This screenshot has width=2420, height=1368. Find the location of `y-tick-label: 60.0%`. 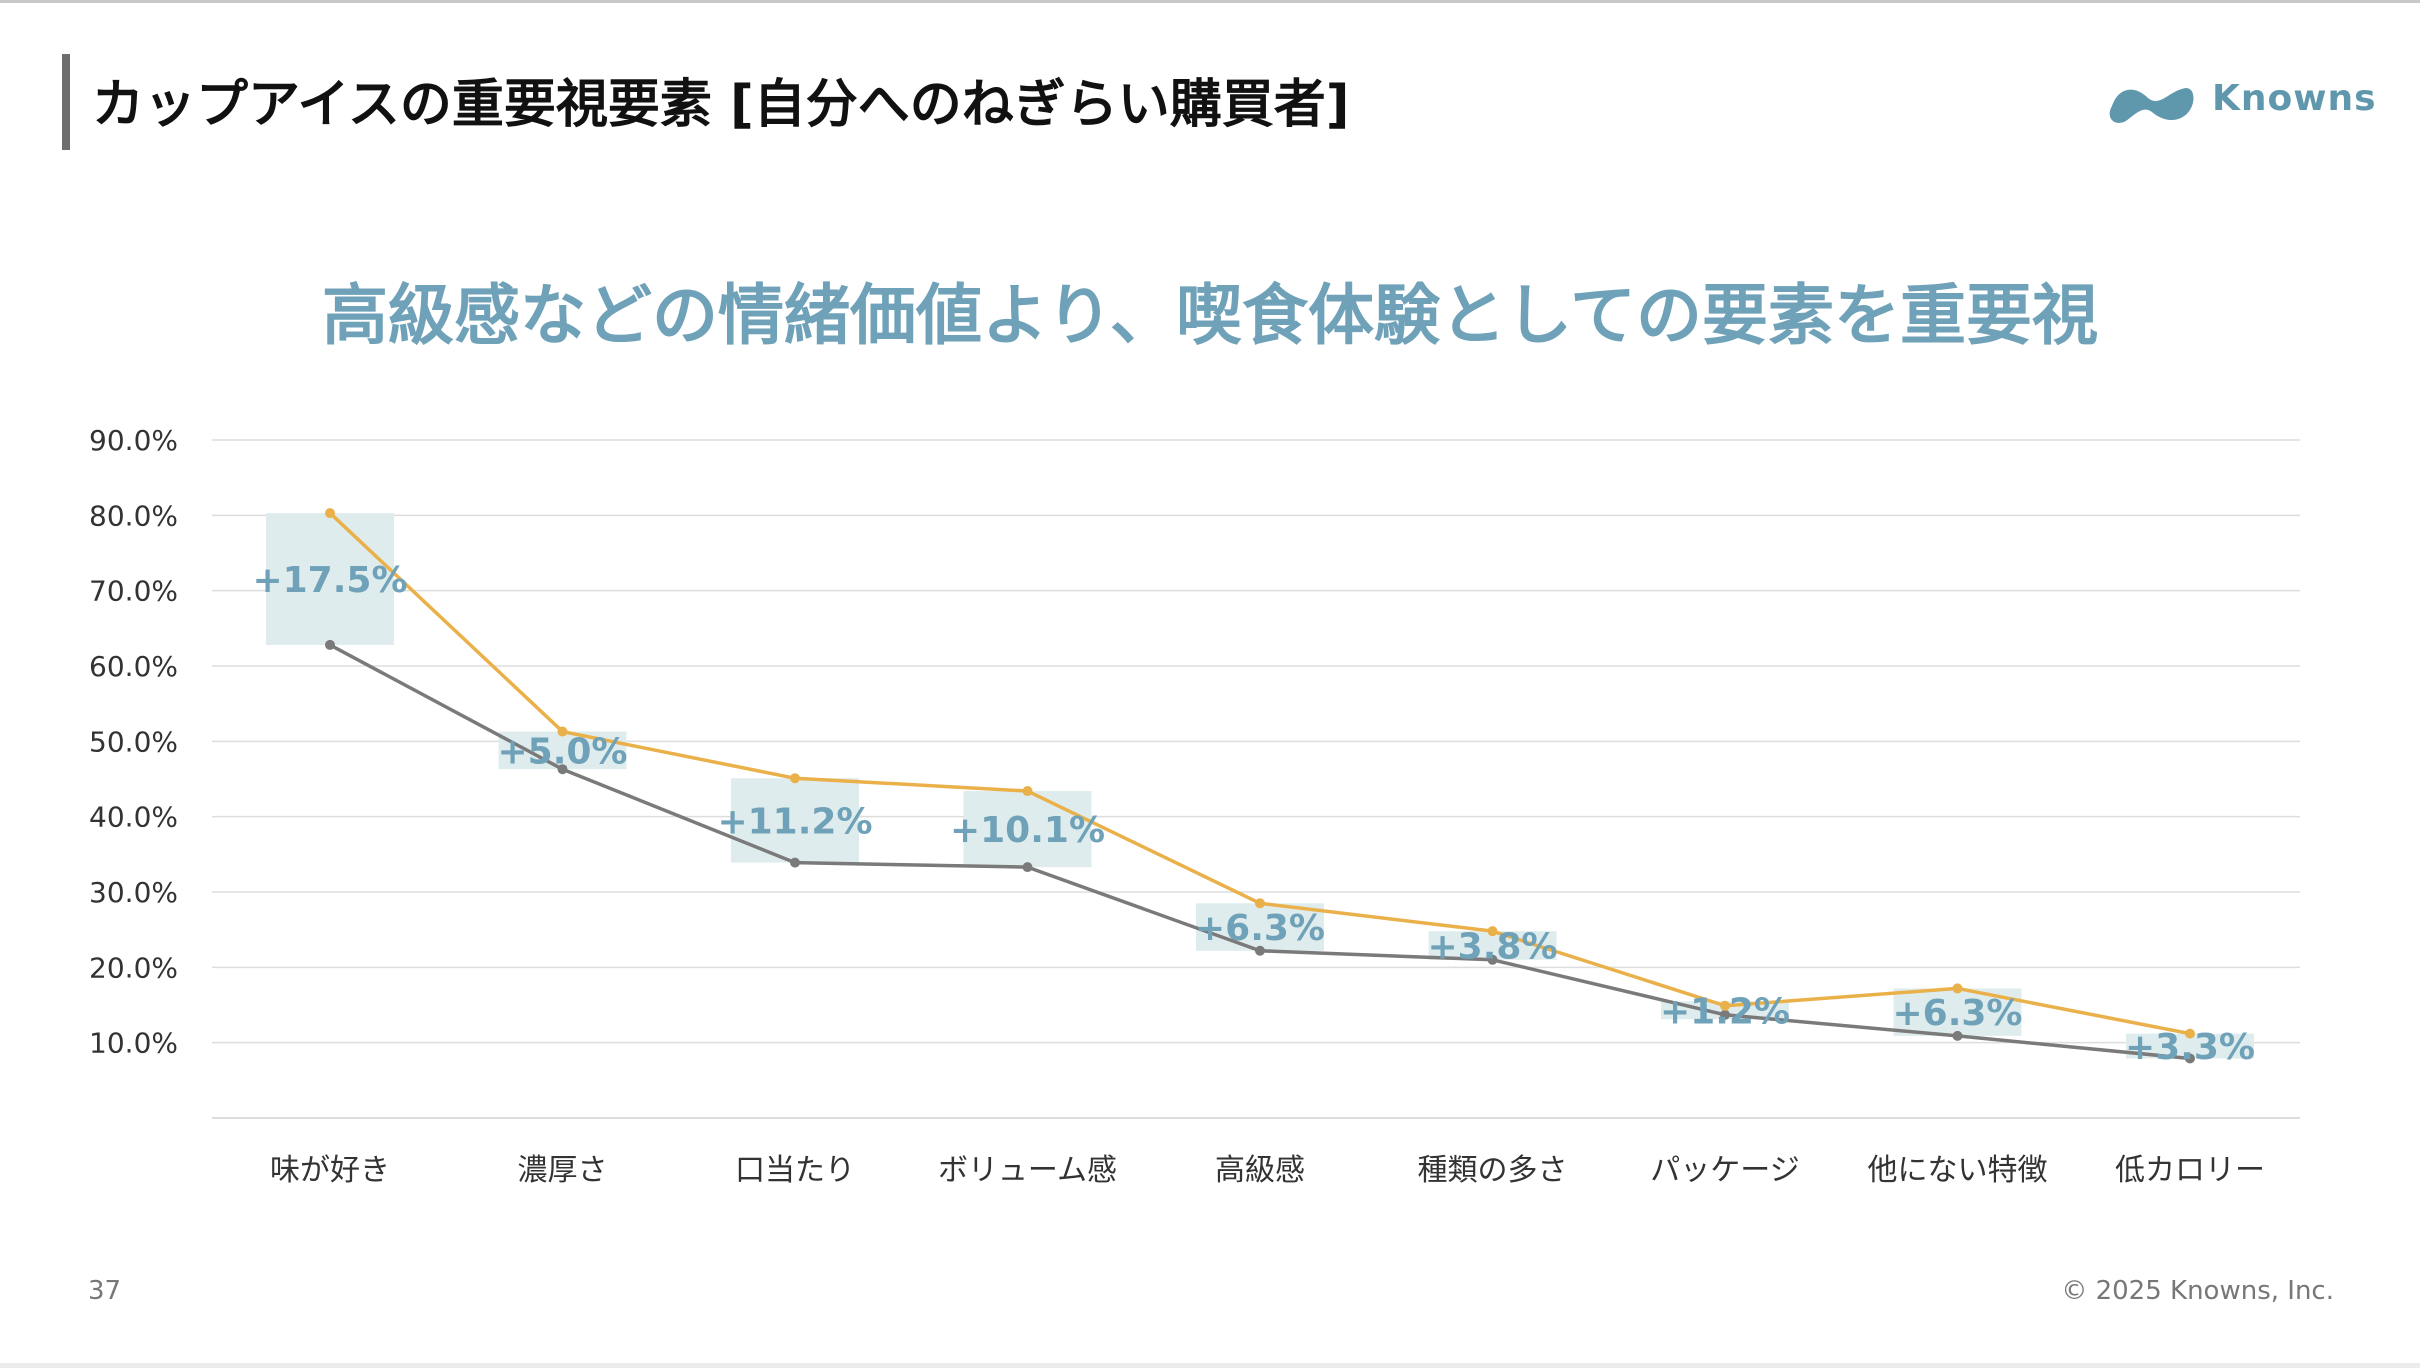

y-tick-label: 60.0% is located at coordinates (133, 666).